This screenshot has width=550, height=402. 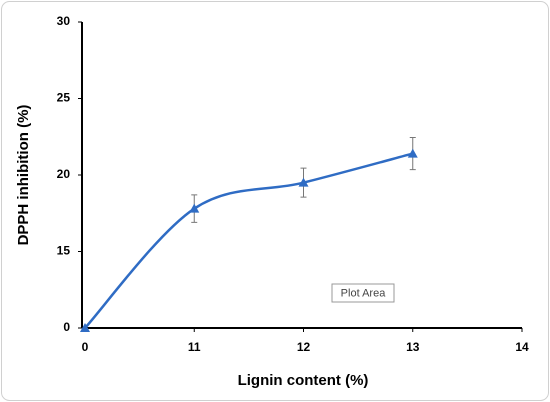 What do you see at coordinates (303, 380) in the screenshot?
I see `x-axis-title: Lignin content (%)` at bounding box center [303, 380].